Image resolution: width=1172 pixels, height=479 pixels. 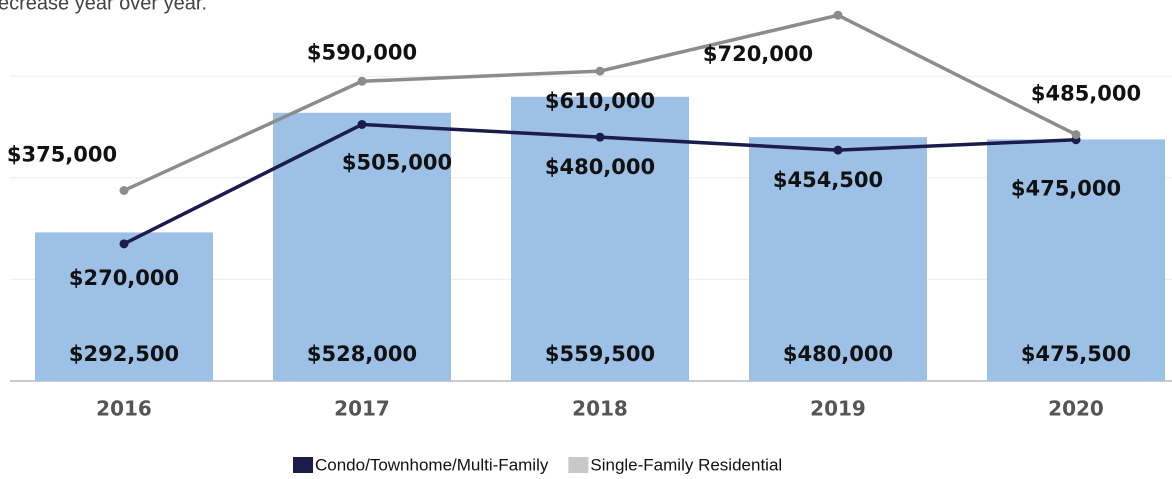 What do you see at coordinates (600, 409) in the screenshot?
I see `x-tick-label: 2018` at bounding box center [600, 409].